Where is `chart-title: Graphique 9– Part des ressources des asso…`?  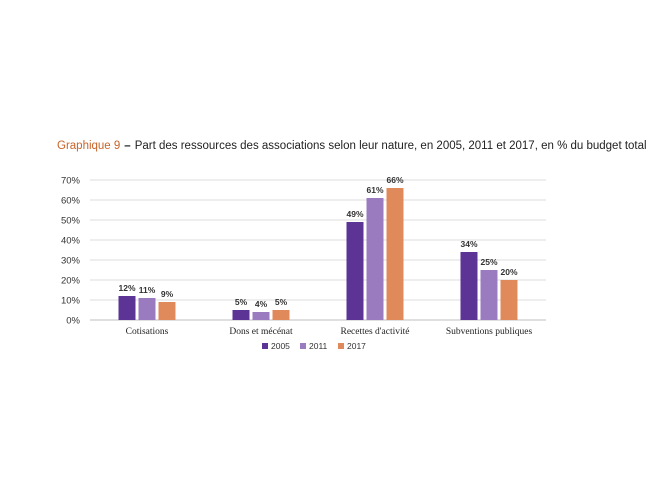 chart-title: Graphique 9– Part des ressources des asso… is located at coordinates (352, 146).